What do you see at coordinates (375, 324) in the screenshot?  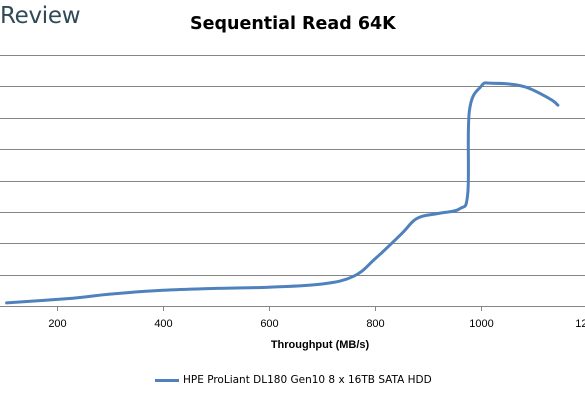 I see `x-tick-label: 800` at bounding box center [375, 324].